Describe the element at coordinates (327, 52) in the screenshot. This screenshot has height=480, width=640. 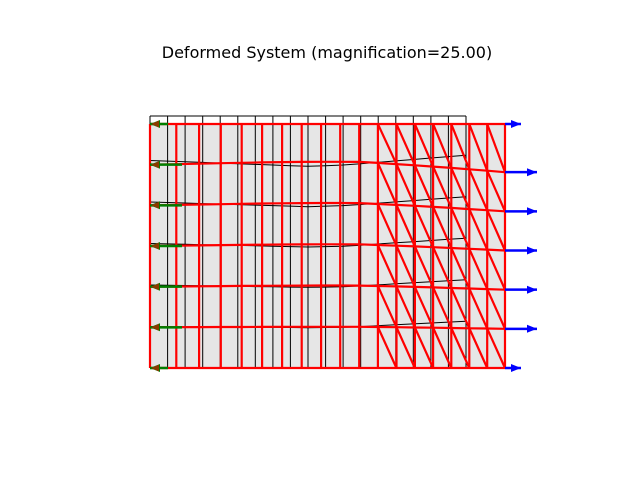
I see `plot-title: Deformed System (magnification=25.00)` at that location.